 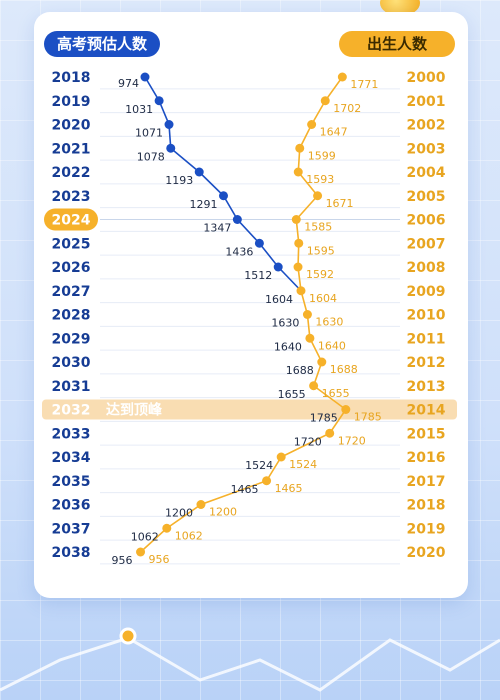 I want to click on exam-value-label: 1347, so click(x=217, y=228).